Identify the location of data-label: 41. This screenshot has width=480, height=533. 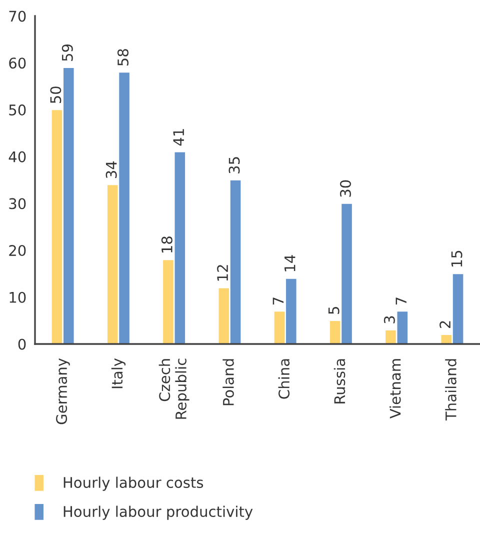
(178, 137).